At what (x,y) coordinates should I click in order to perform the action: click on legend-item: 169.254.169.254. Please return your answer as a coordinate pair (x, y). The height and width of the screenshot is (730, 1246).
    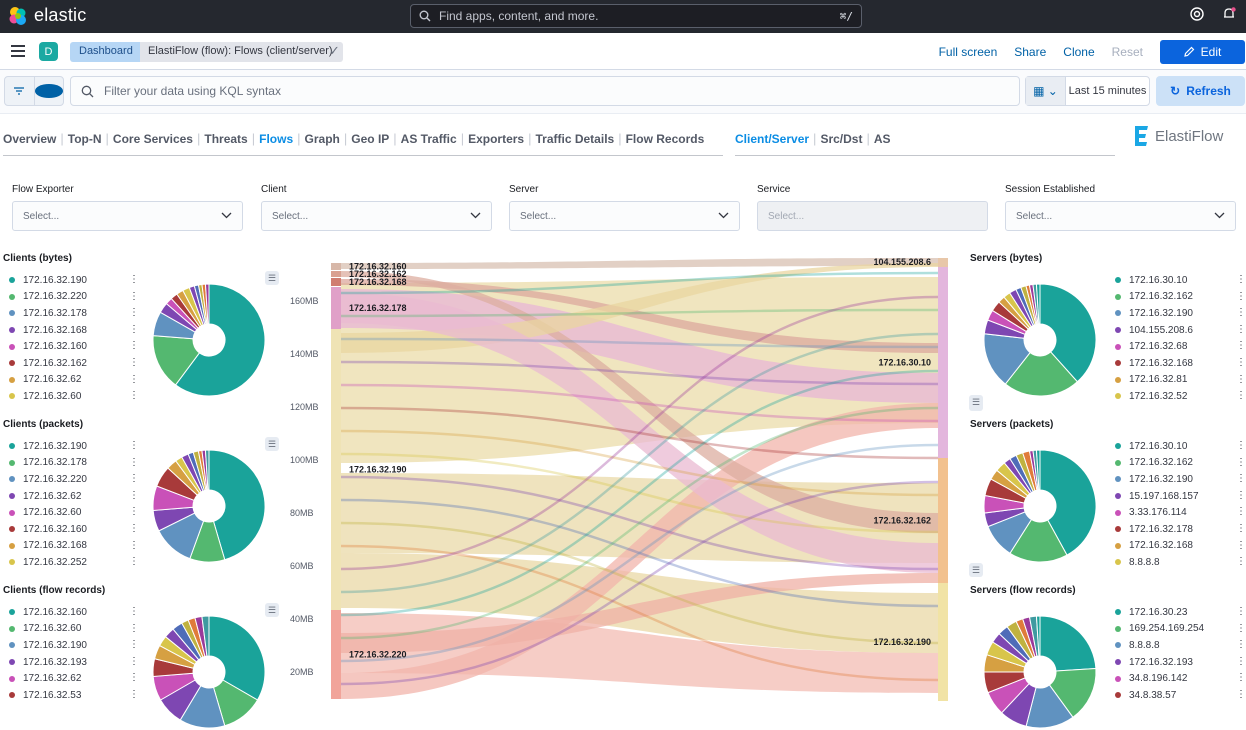
    Looking at the image, I should click on (1159, 629).